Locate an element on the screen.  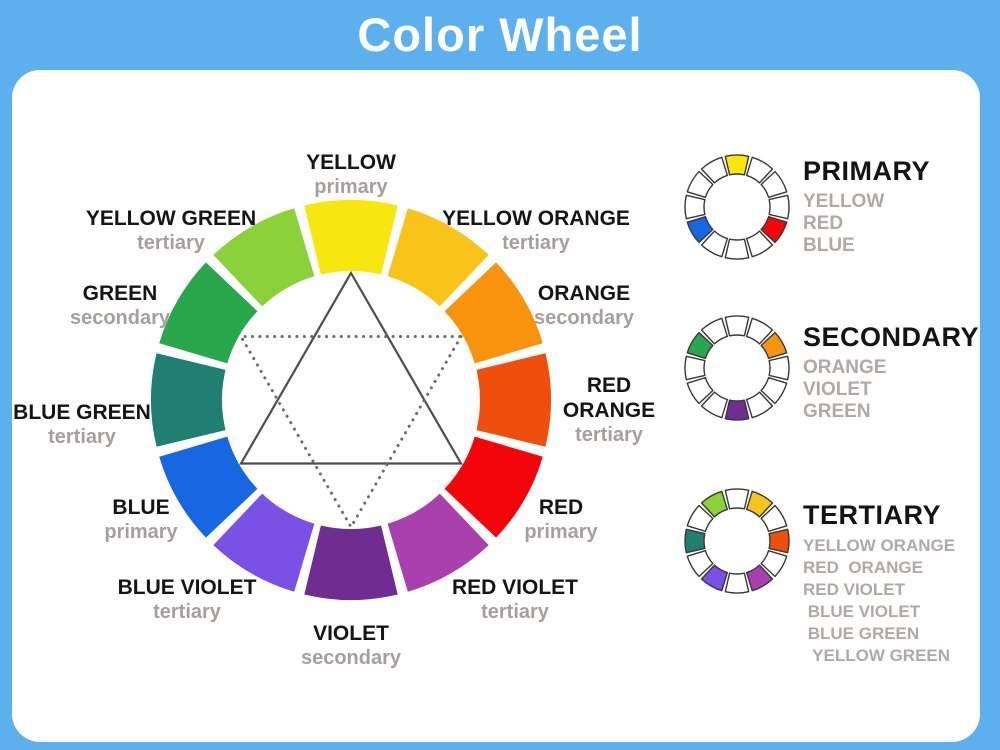
wheel-segment-green is located at coordinates (208, 313).